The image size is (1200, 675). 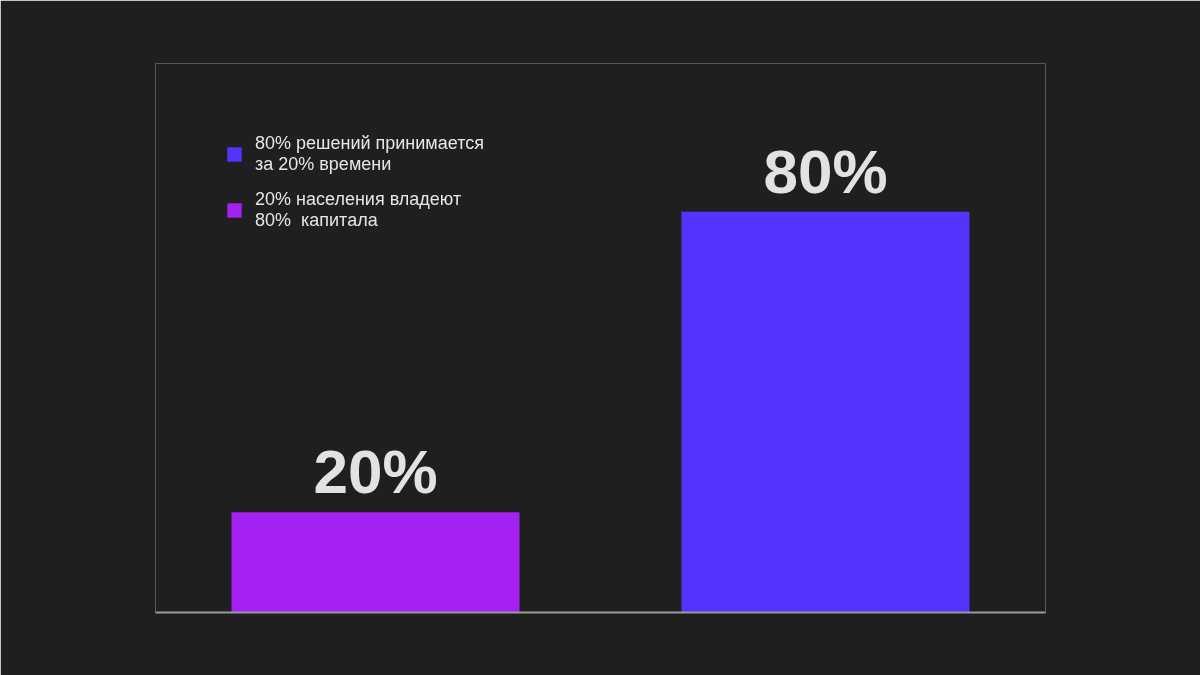 I want to click on data-label: 80%, so click(x=825, y=171).